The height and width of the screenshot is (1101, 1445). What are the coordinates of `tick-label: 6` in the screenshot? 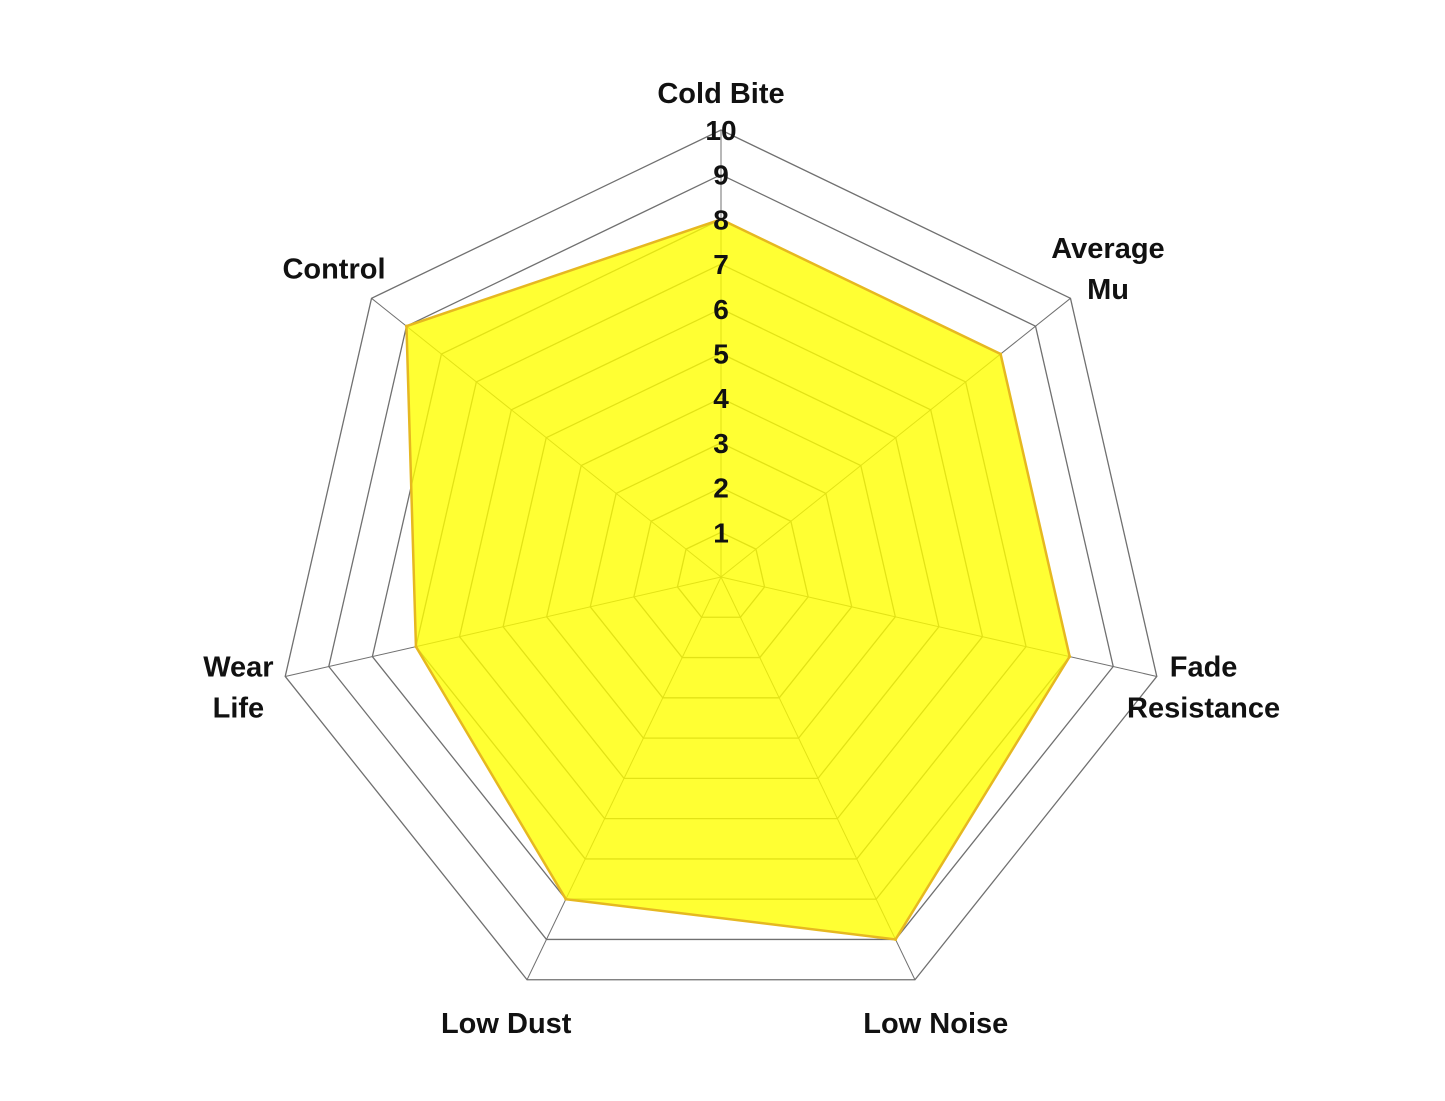 It's located at (721, 309).